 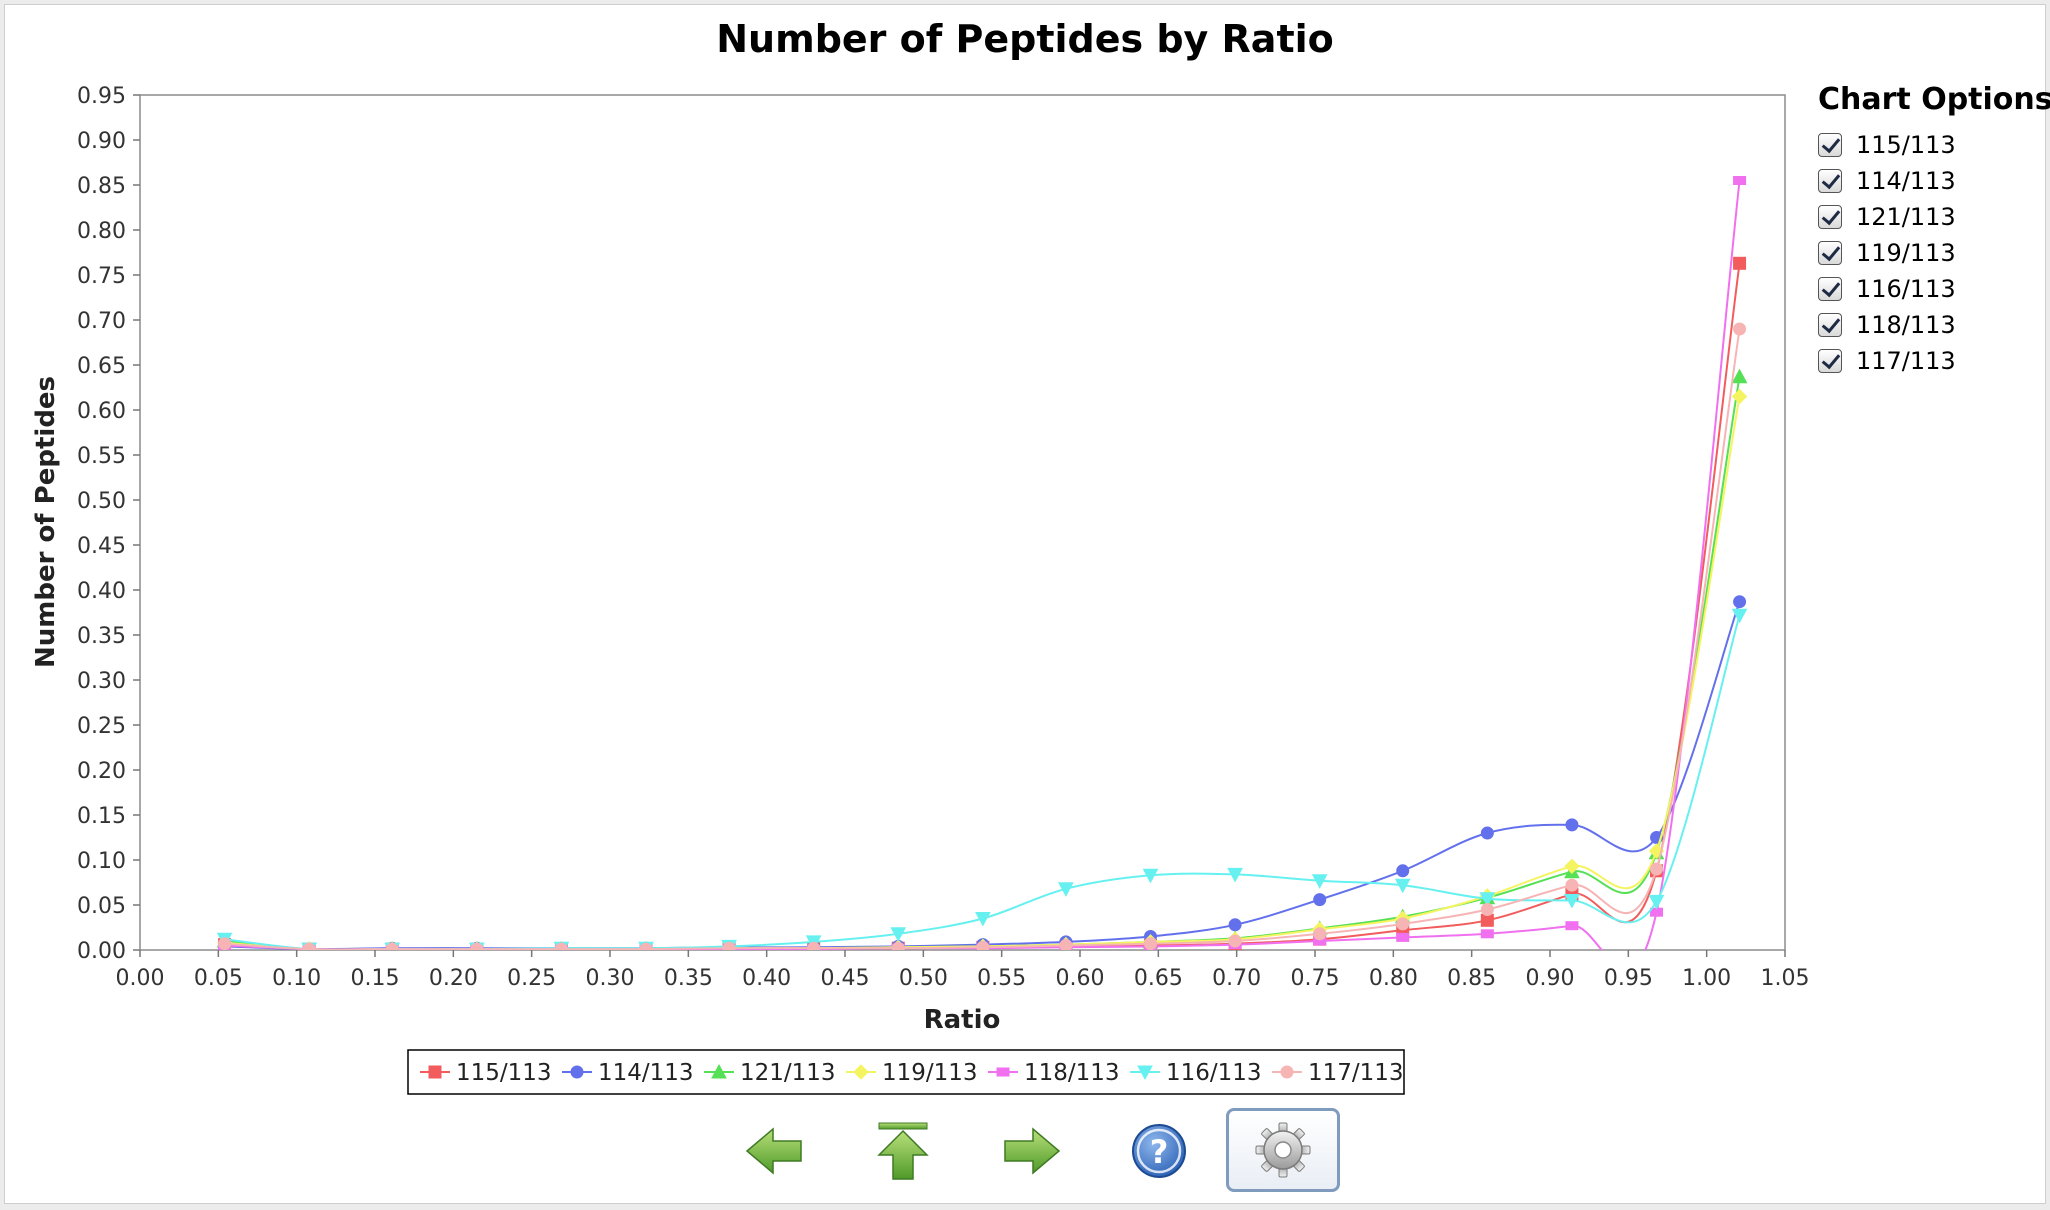 What do you see at coordinates (101, 366) in the screenshot?
I see `y-tick-label: 0.65` at bounding box center [101, 366].